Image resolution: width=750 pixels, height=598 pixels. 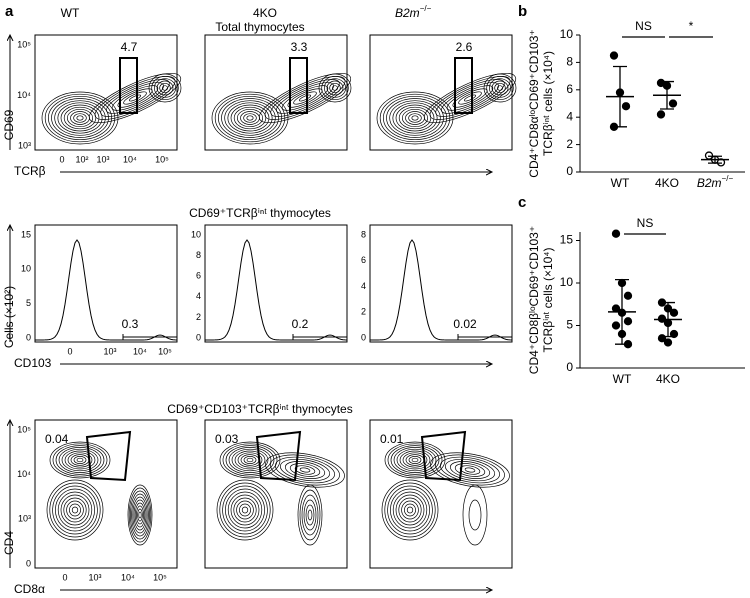 I want to click on gate-value: 0.04, so click(x=57, y=439).